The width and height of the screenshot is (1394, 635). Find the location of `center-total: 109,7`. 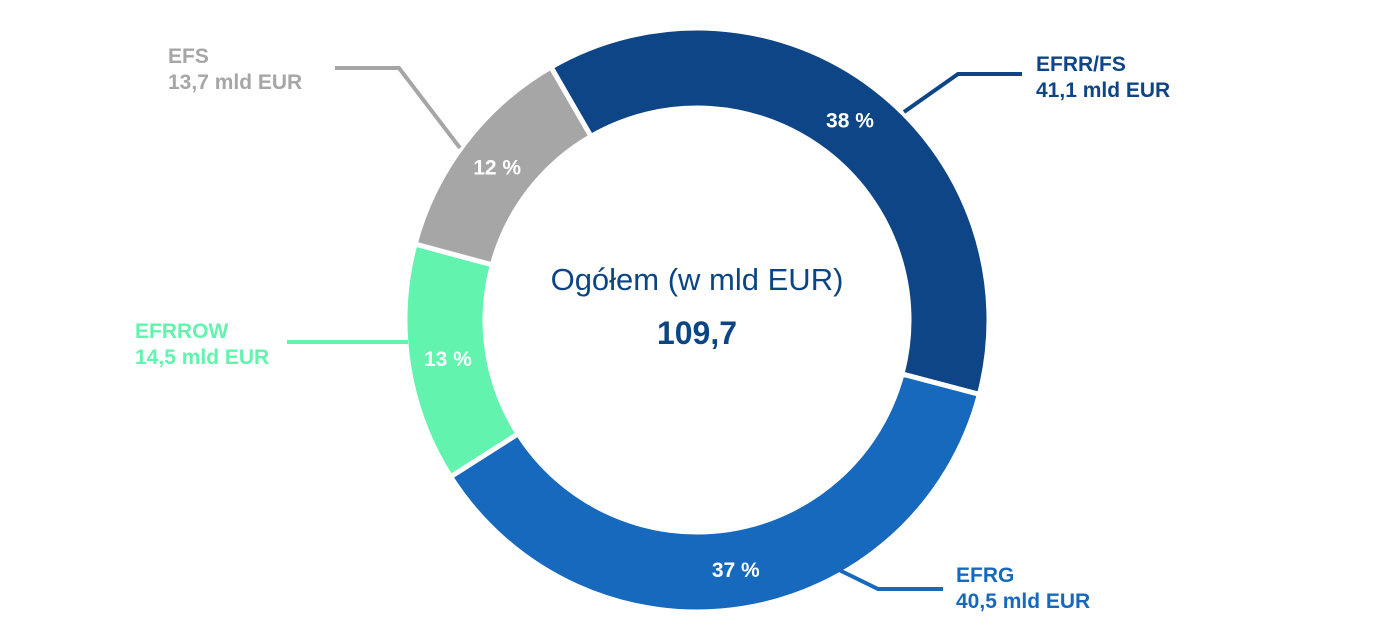

center-total: 109,7 is located at coordinates (697, 333).